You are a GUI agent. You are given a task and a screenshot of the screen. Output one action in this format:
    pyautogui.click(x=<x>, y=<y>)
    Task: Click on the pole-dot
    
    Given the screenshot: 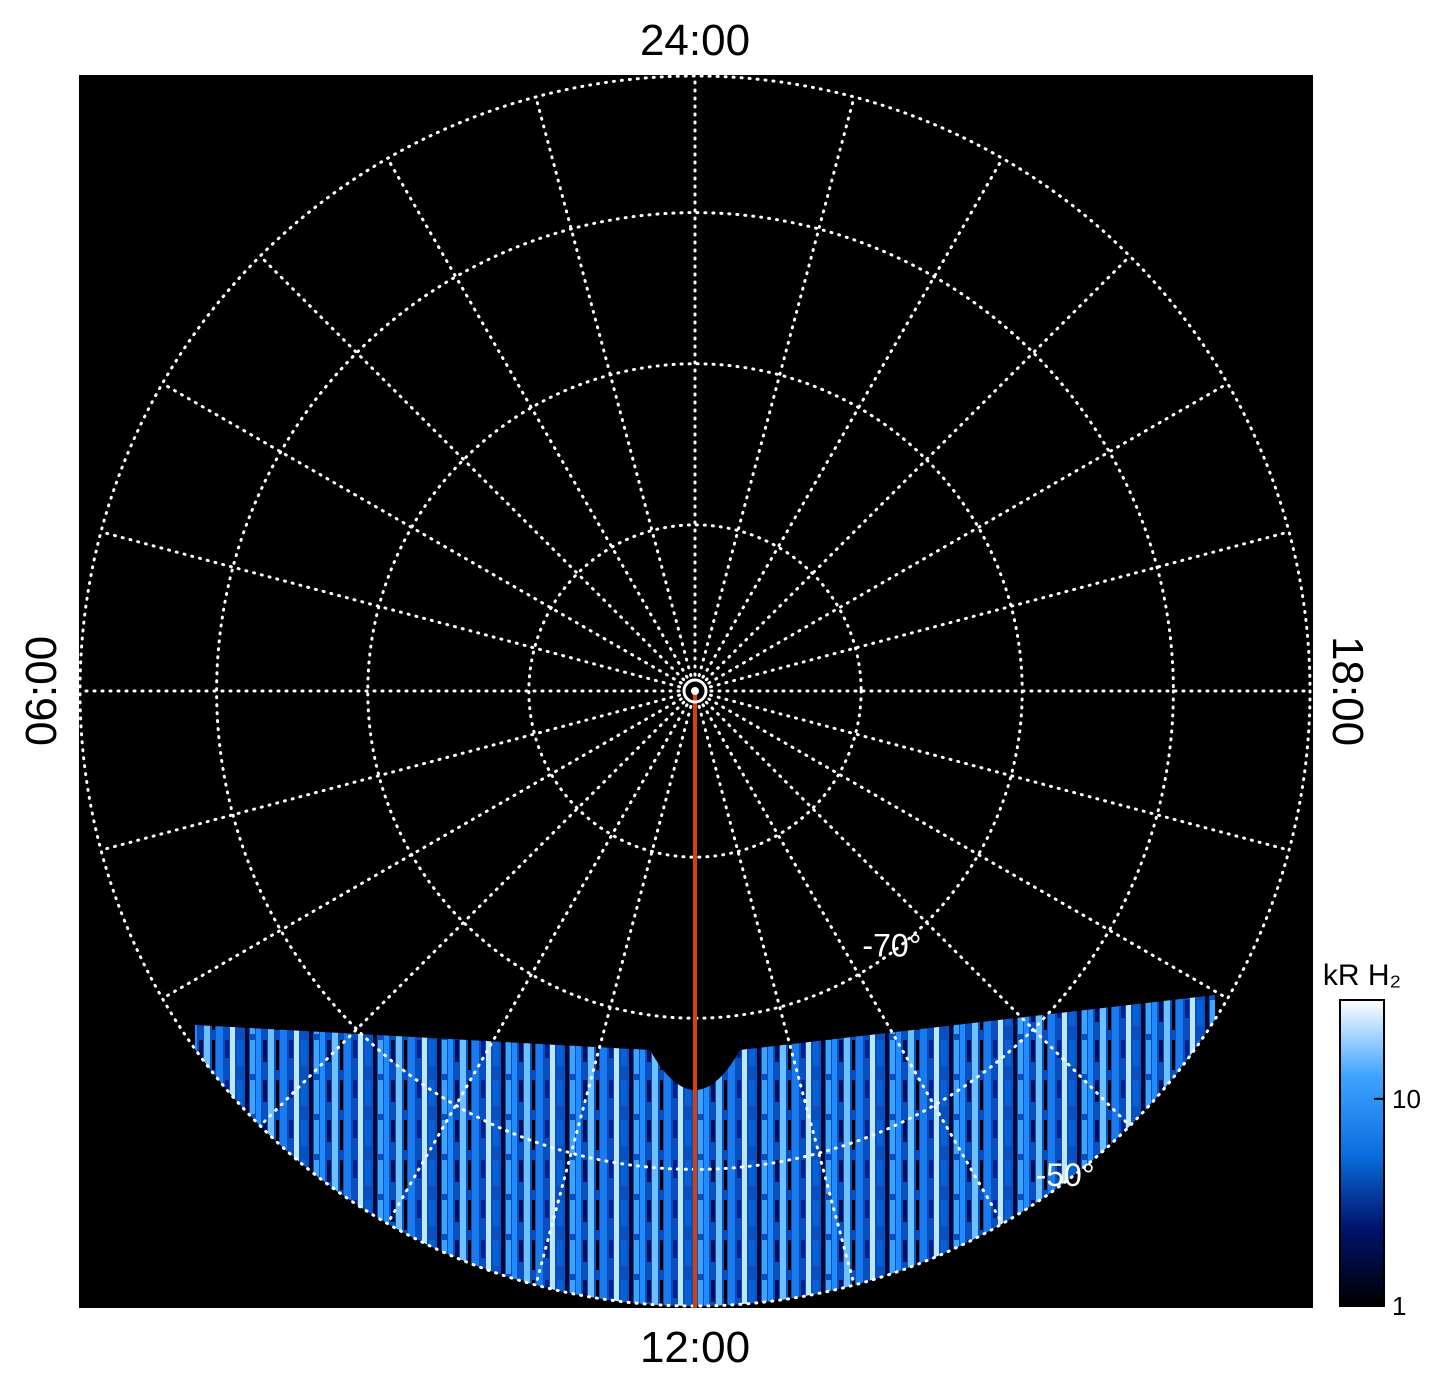 What is the action you would take?
    pyautogui.click(x=695, y=691)
    